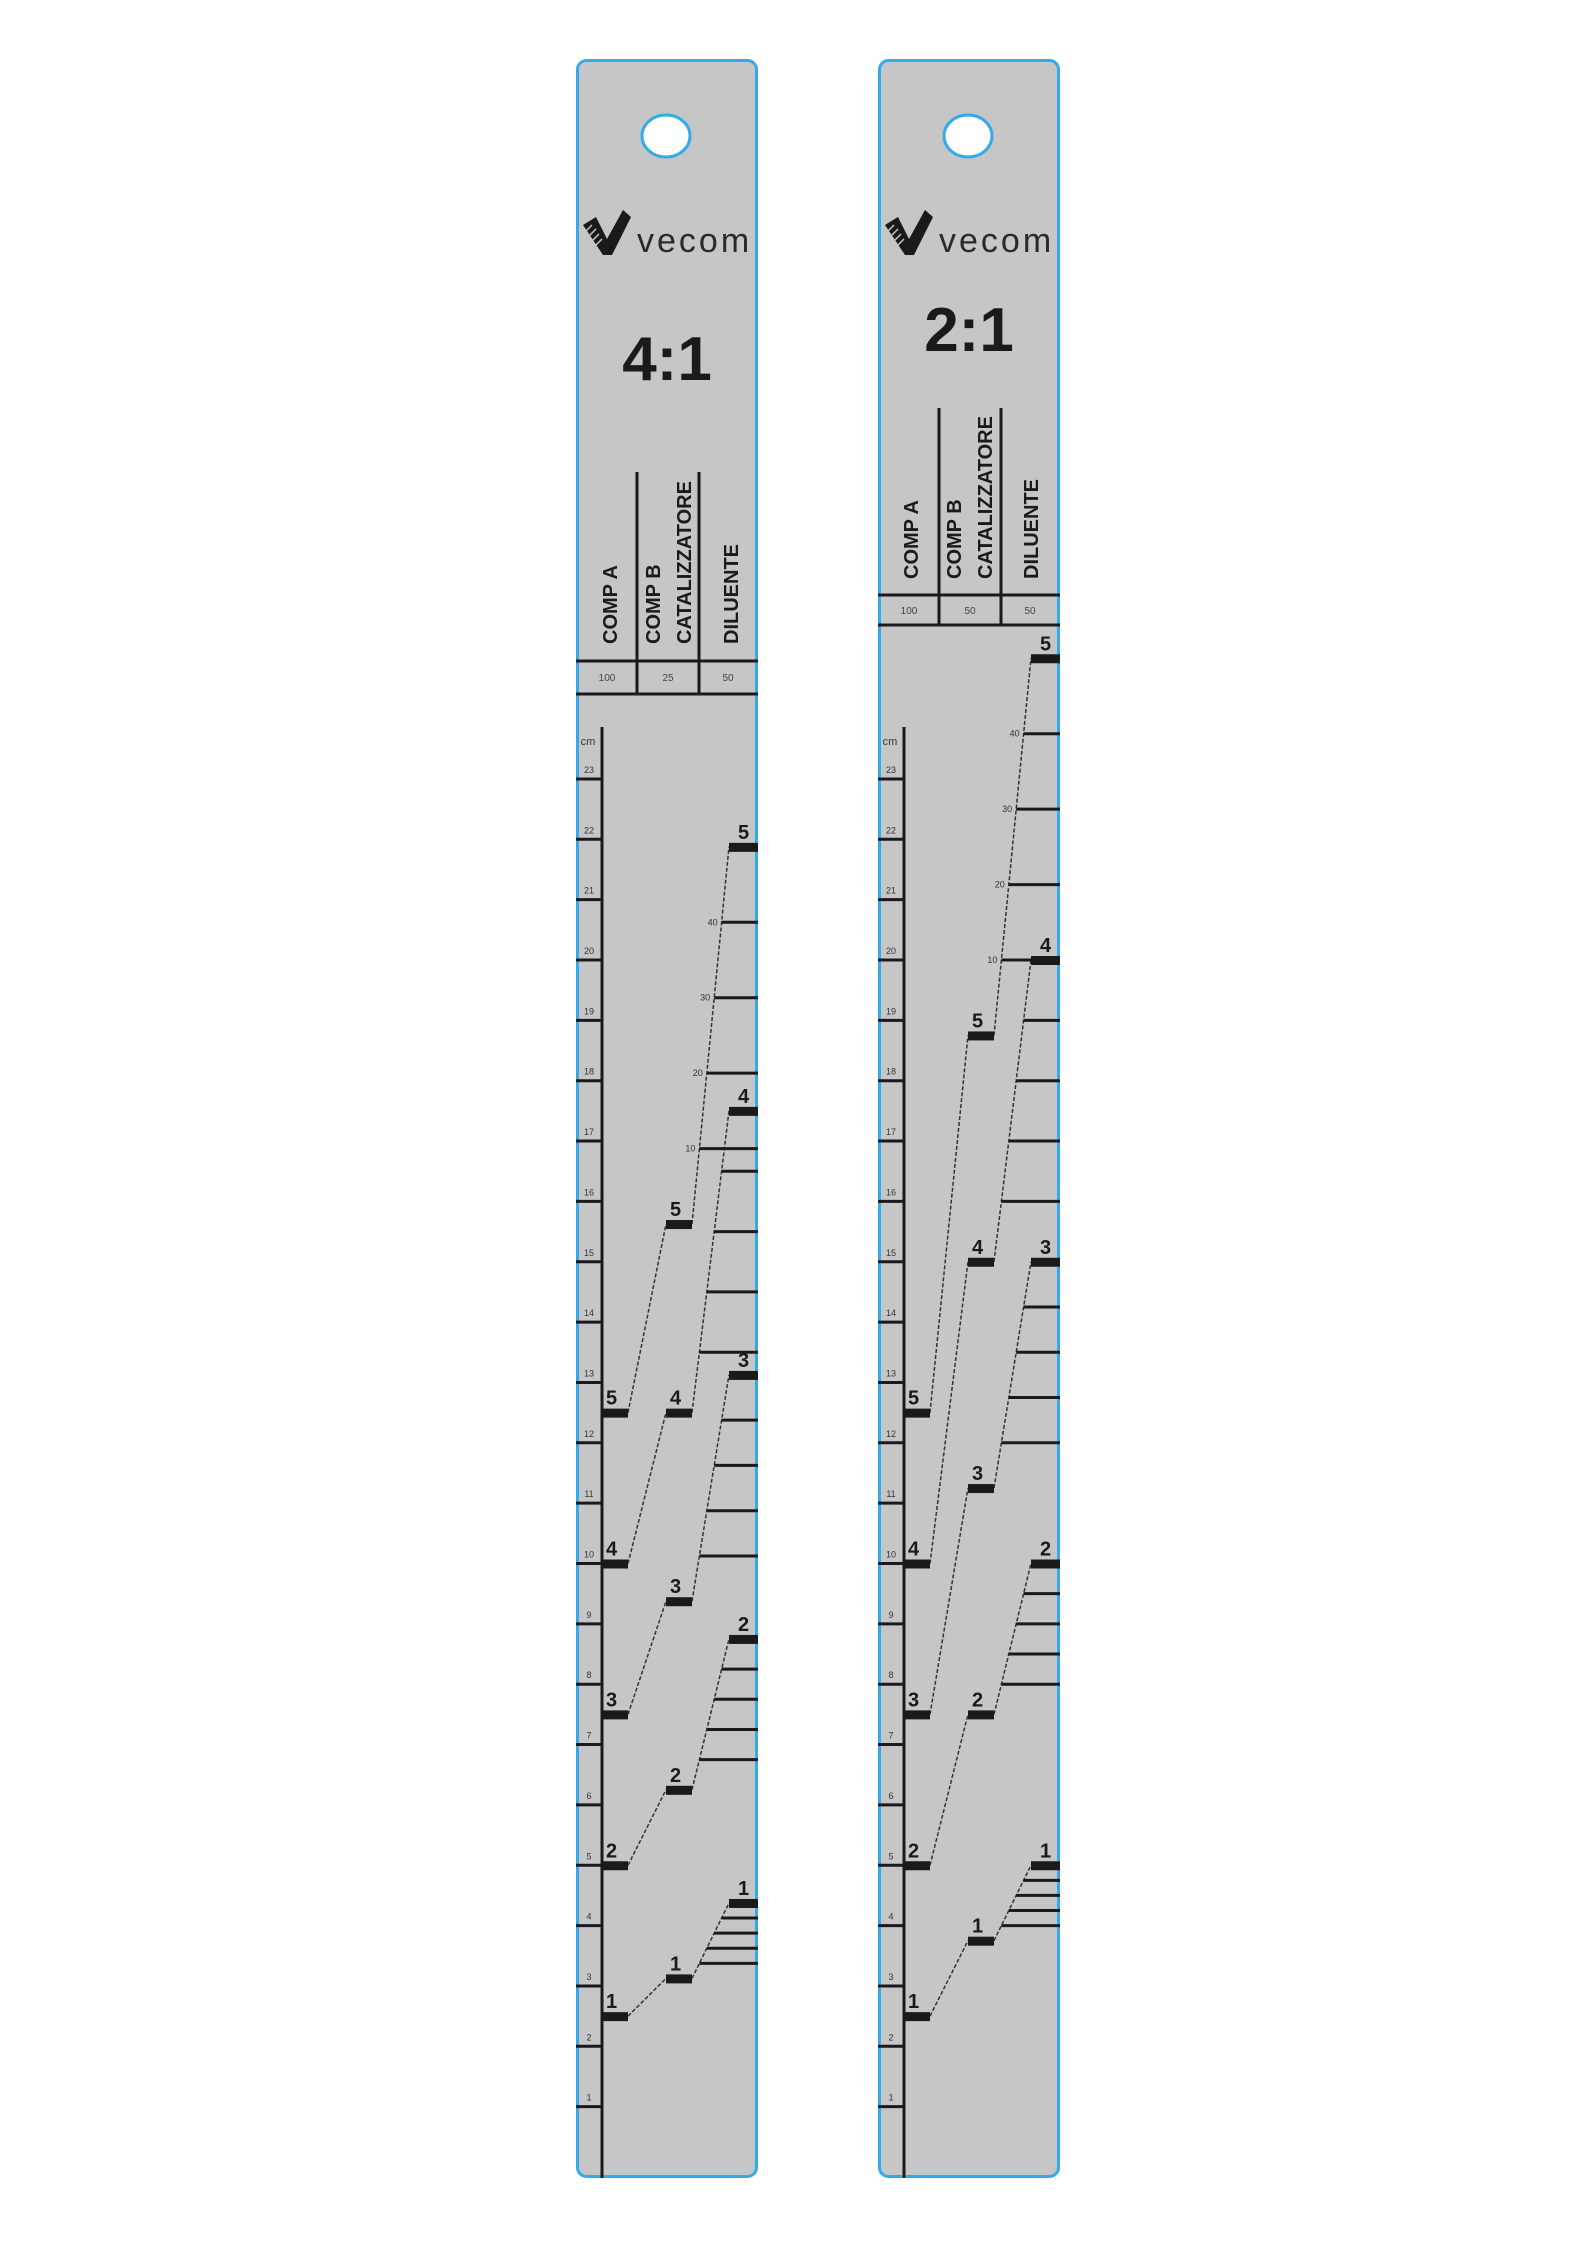 This screenshot has width=1587, height=2245. Describe the element at coordinates (611, 2002) in the screenshot. I see `comp-a-mark-label: 1` at that location.